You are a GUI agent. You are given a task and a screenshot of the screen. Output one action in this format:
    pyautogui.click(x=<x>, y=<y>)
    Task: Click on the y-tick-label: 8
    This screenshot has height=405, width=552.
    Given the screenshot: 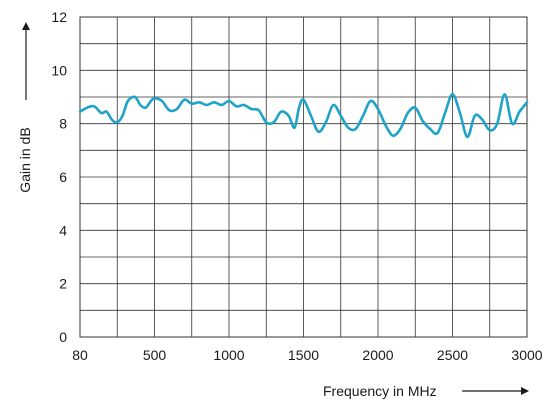 What is the action you would take?
    pyautogui.click(x=63, y=124)
    